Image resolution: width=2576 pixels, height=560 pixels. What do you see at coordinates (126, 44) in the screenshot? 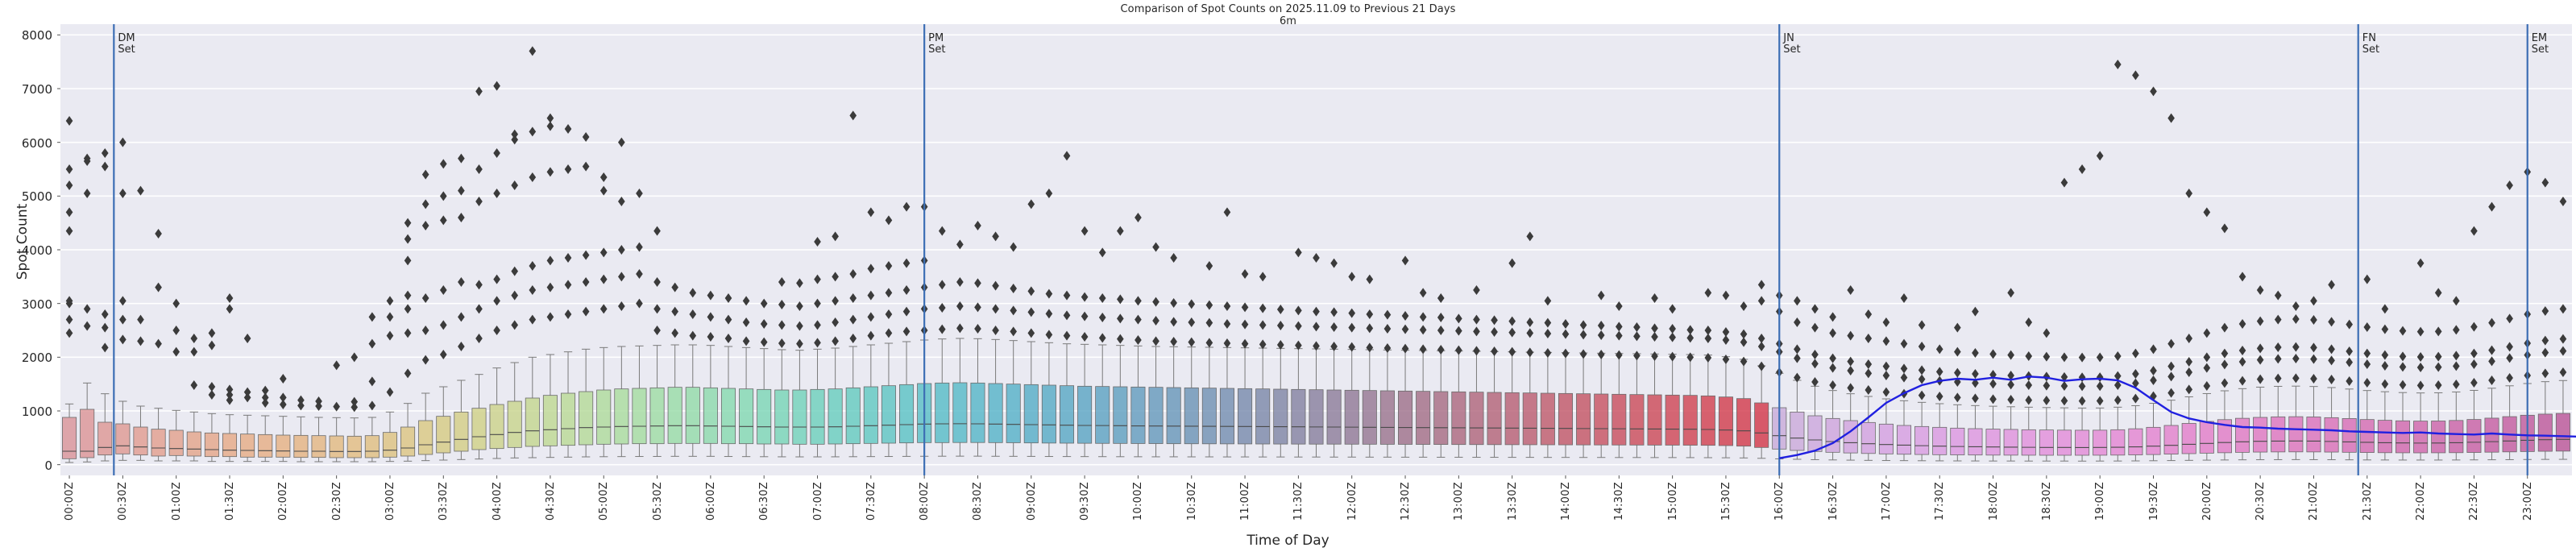
I see `vline-label: DM Set` at bounding box center [126, 44].